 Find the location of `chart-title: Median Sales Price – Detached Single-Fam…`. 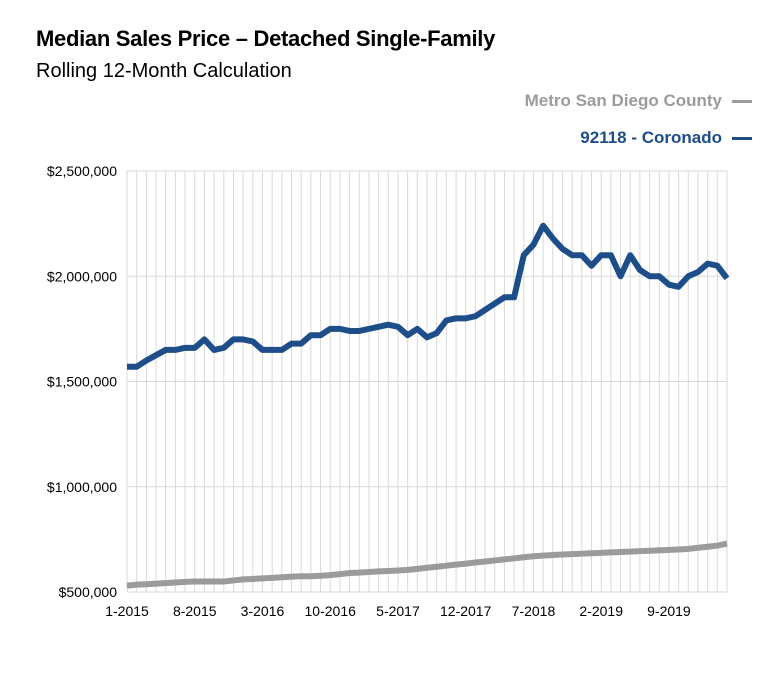

chart-title: Median Sales Price – Detached Single-Fam… is located at coordinates (266, 38).